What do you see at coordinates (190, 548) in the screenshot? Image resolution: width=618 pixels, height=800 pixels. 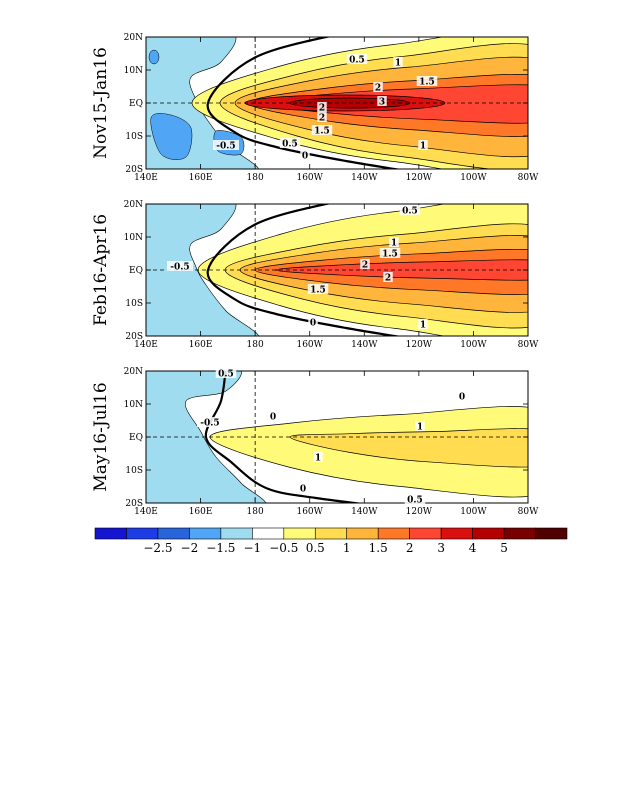 I see `colorbar-label: −2` at bounding box center [190, 548].